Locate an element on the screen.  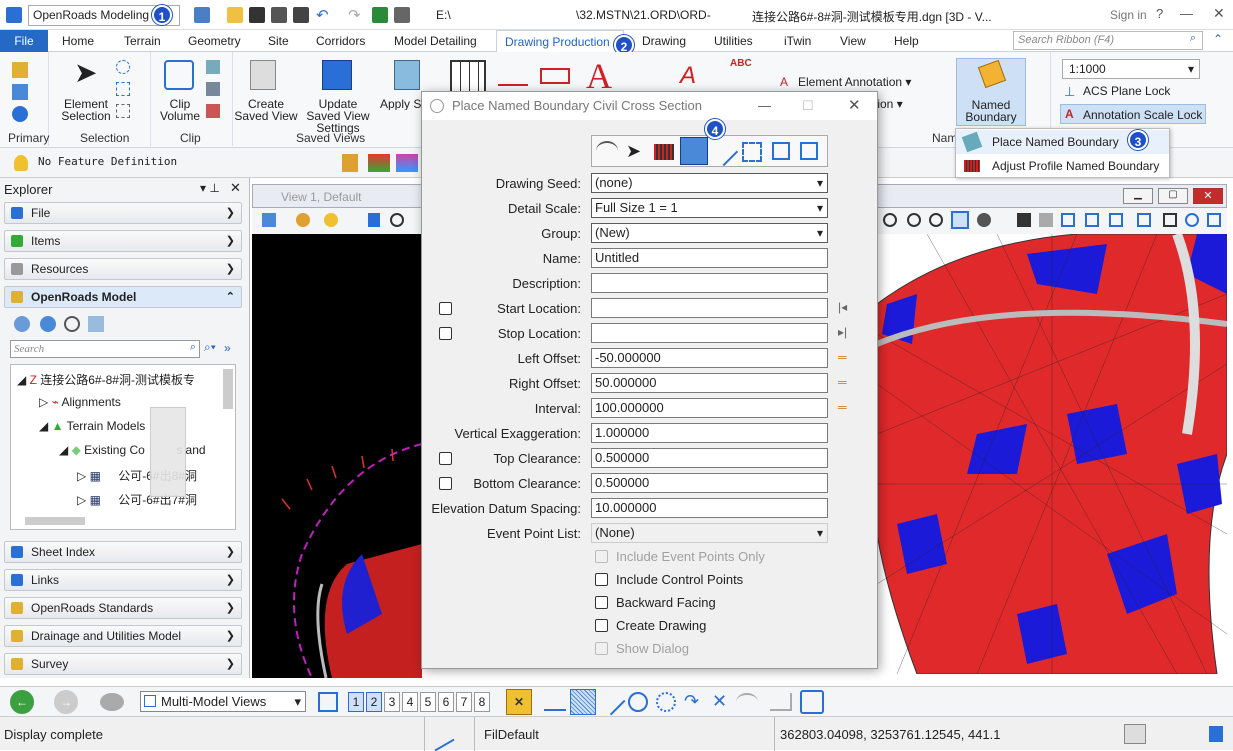
explorer-section-file: File ❯ is located at coordinates (123, 213).